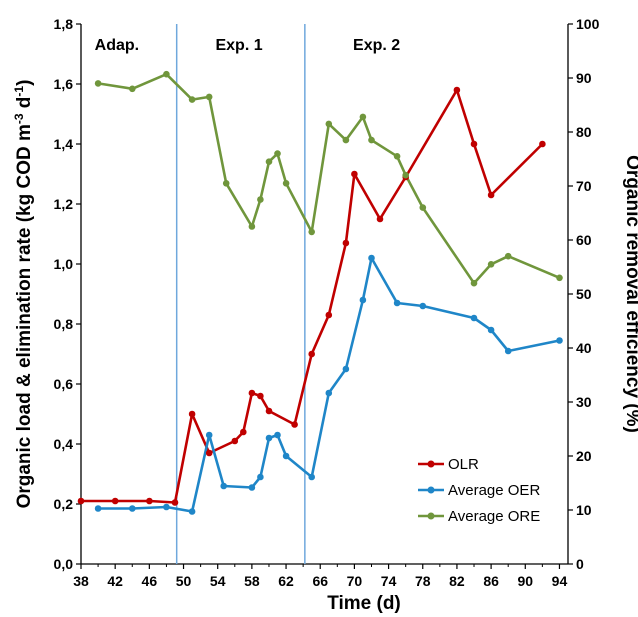 This screenshot has height=617, width=638. Describe the element at coordinates (64, 144) in the screenshot. I see `y-tick-label: 1,4` at that location.